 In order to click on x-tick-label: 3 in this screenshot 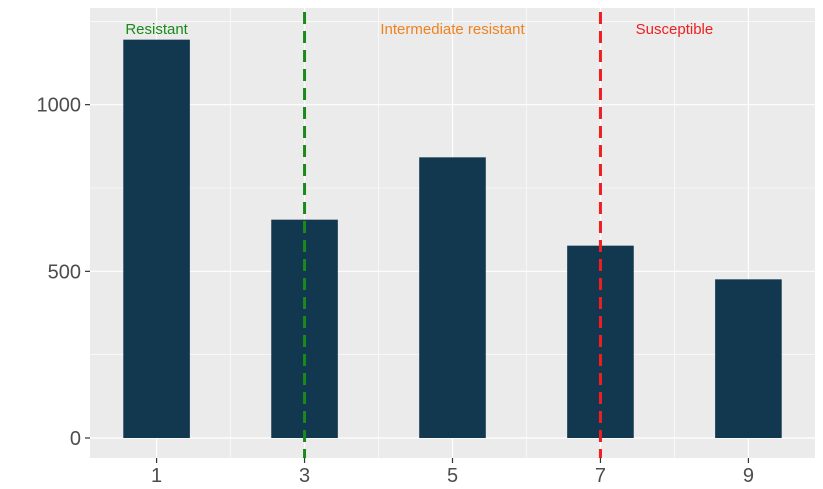, I will do `click(304, 476)`.